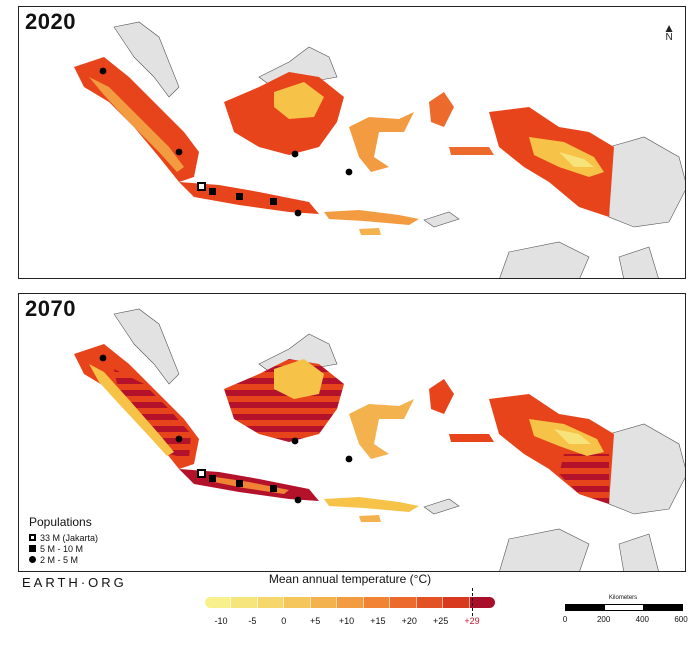  I want to click on colorbar-tick-label: +20, so click(409, 621).